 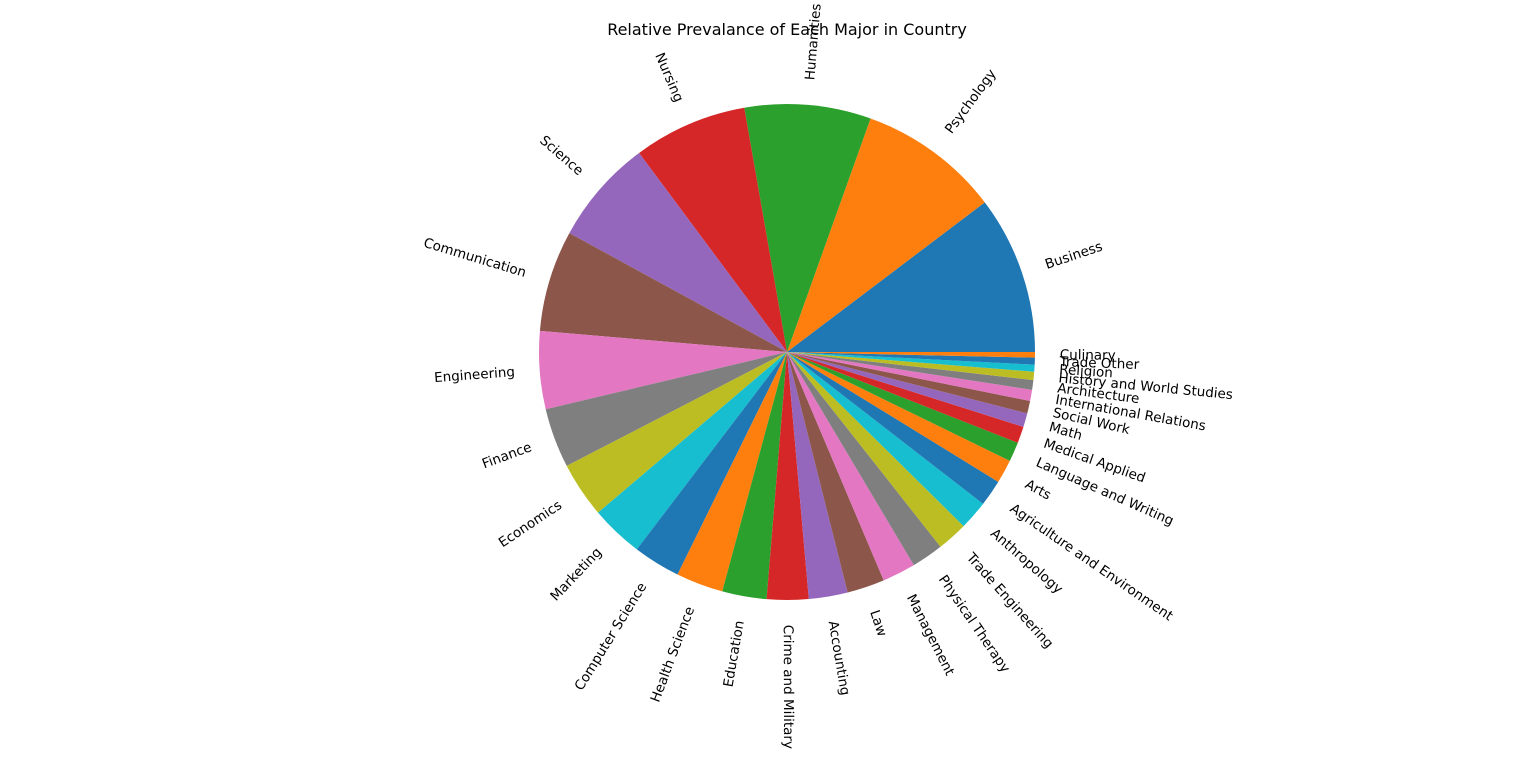 What do you see at coordinates (1037, 489) in the screenshot?
I see `slice-label: Arts` at bounding box center [1037, 489].